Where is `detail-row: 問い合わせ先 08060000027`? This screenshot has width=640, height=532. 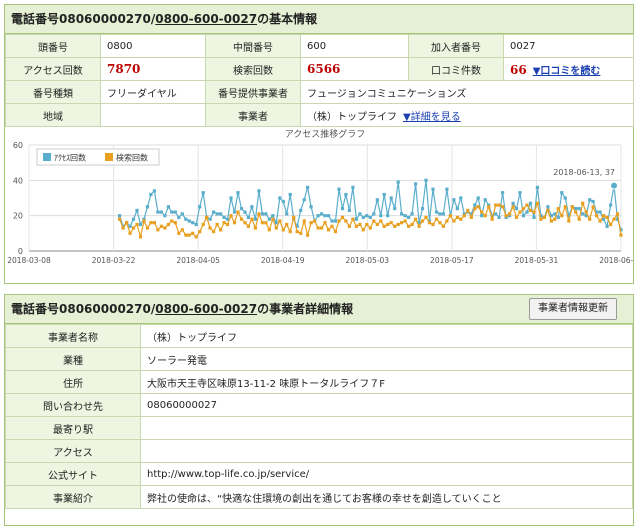 detail-row: 問い合わせ先 08060000027 is located at coordinates (319, 405).